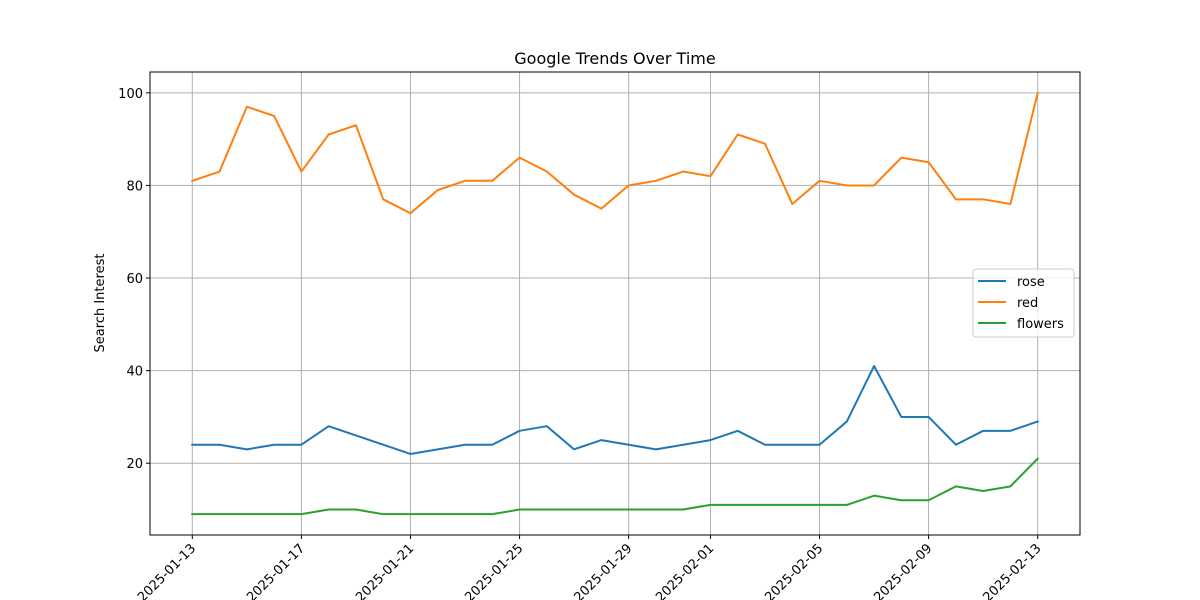  Describe the element at coordinates (130, 94) in the screenshot. I see `y-tick-label: 100` at that location.